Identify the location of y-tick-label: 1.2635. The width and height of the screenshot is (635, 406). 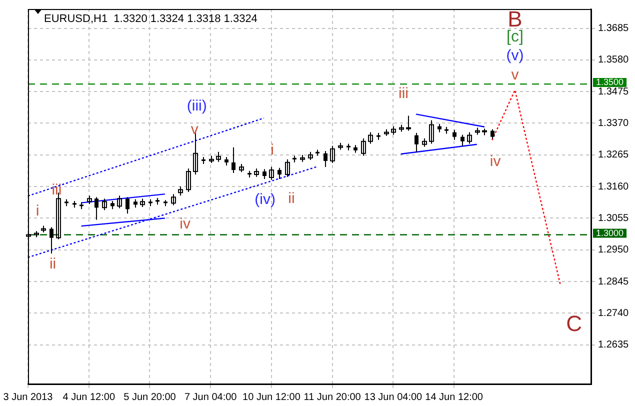
(614, 345).